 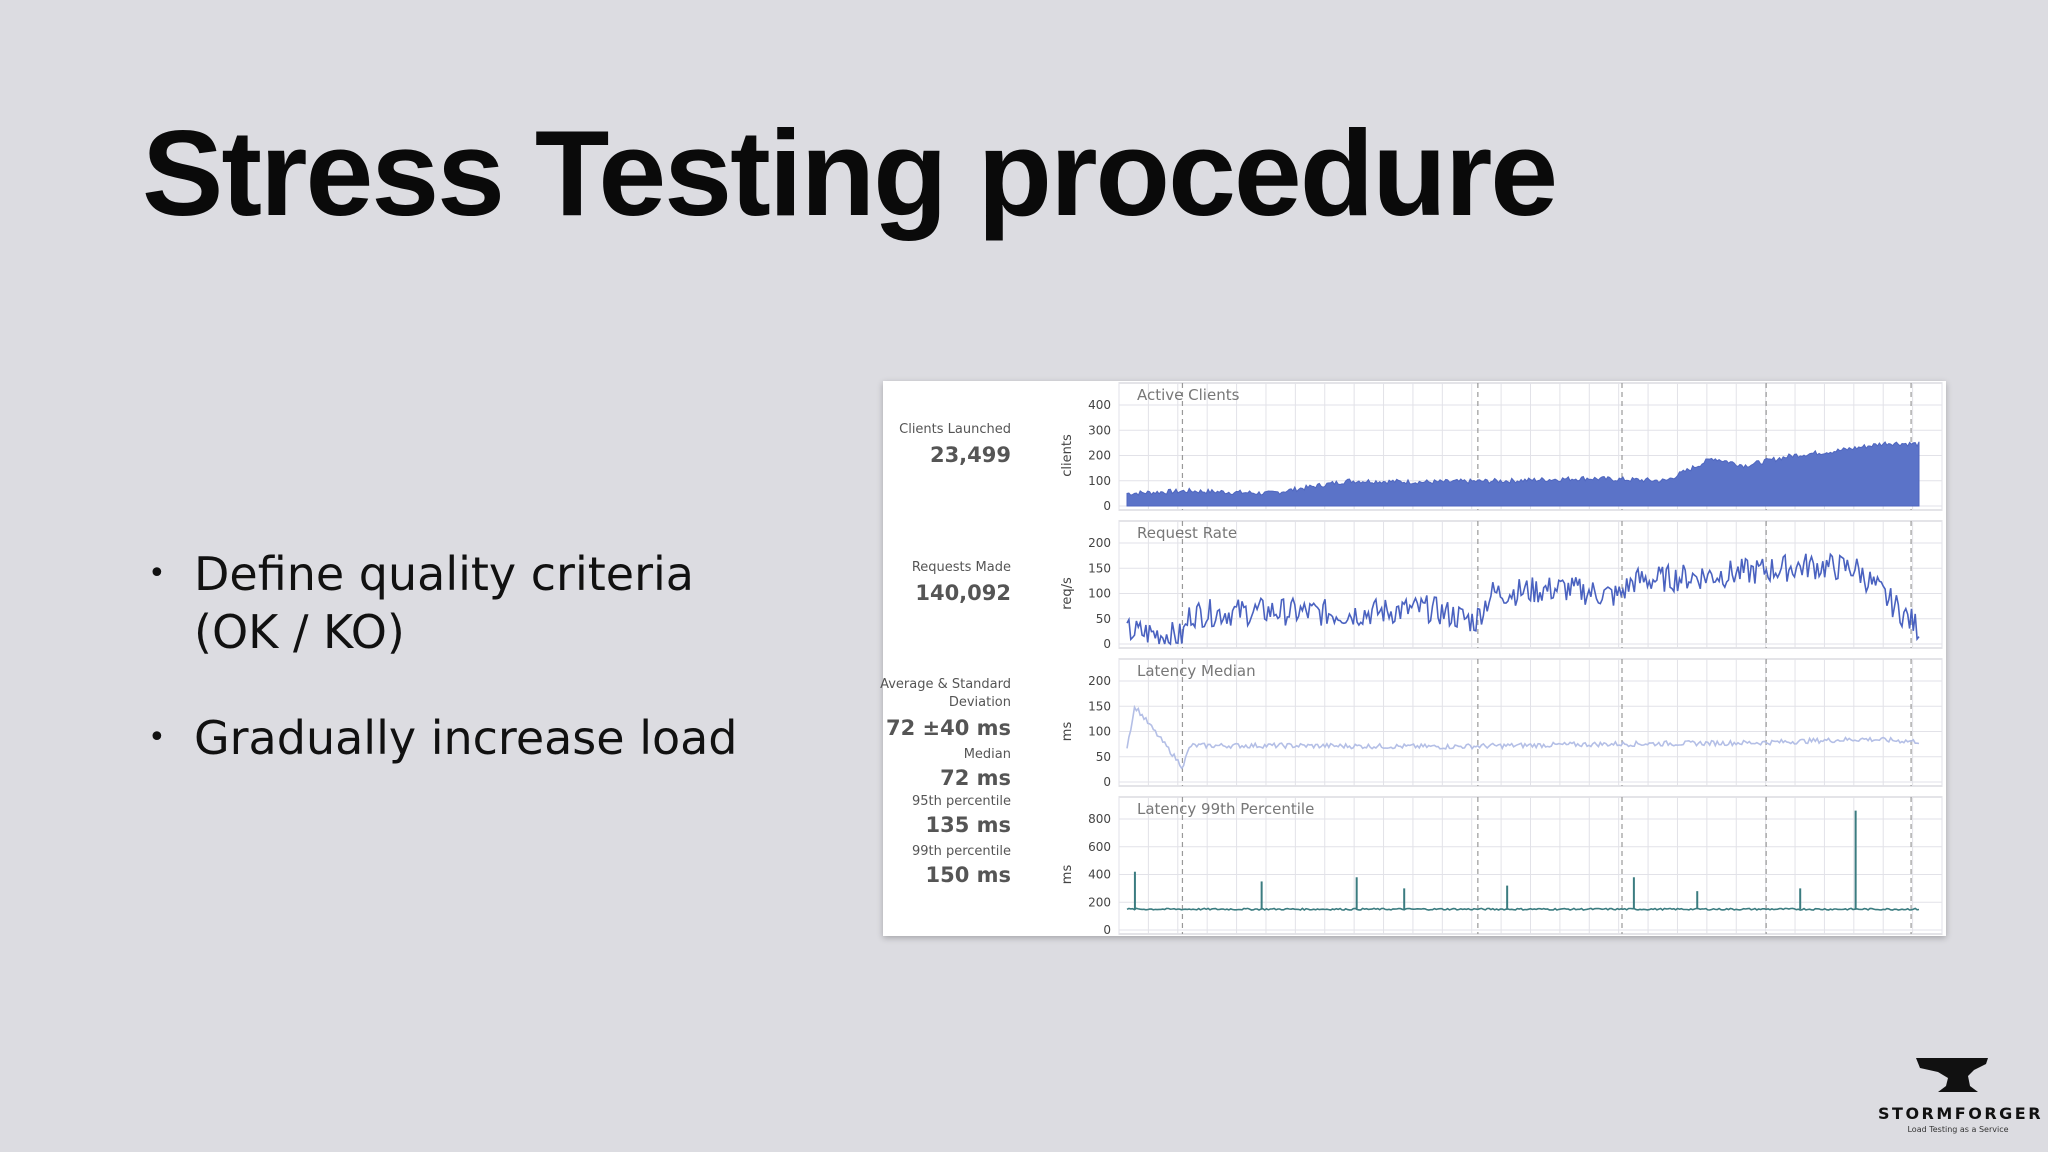 I want to click on clients-launched-value: 23,499, so click(x=970, y=455).